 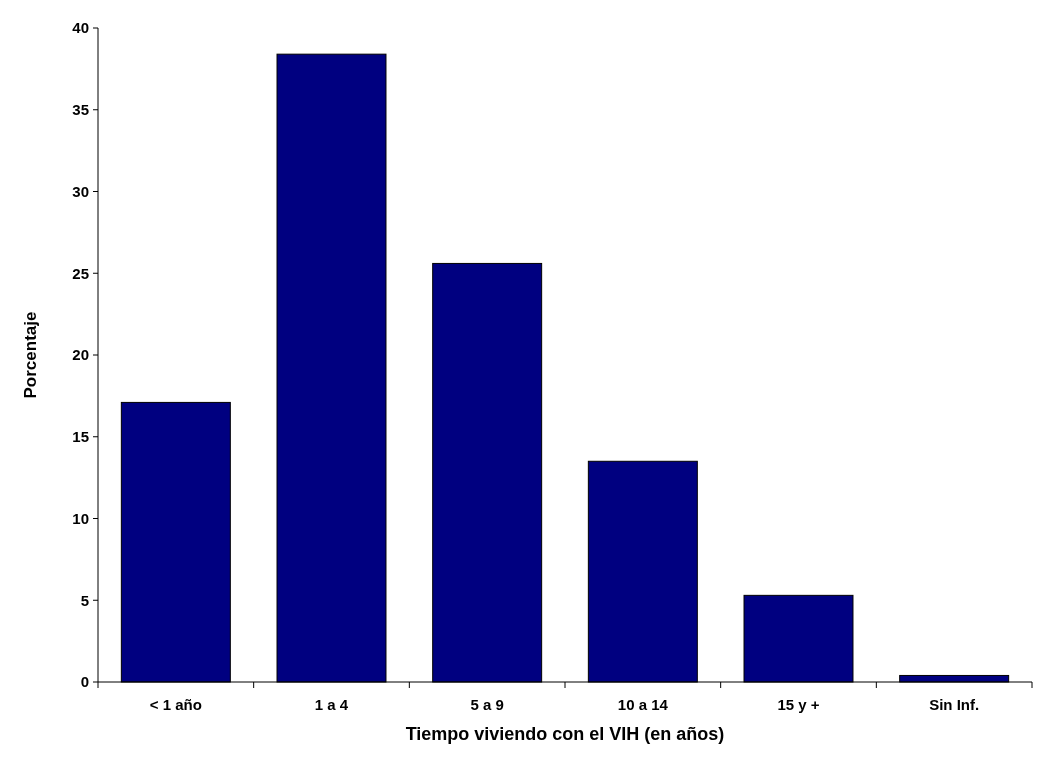 I want to click on x-tick-label: 1 a 4, so click(x=331, y=704).